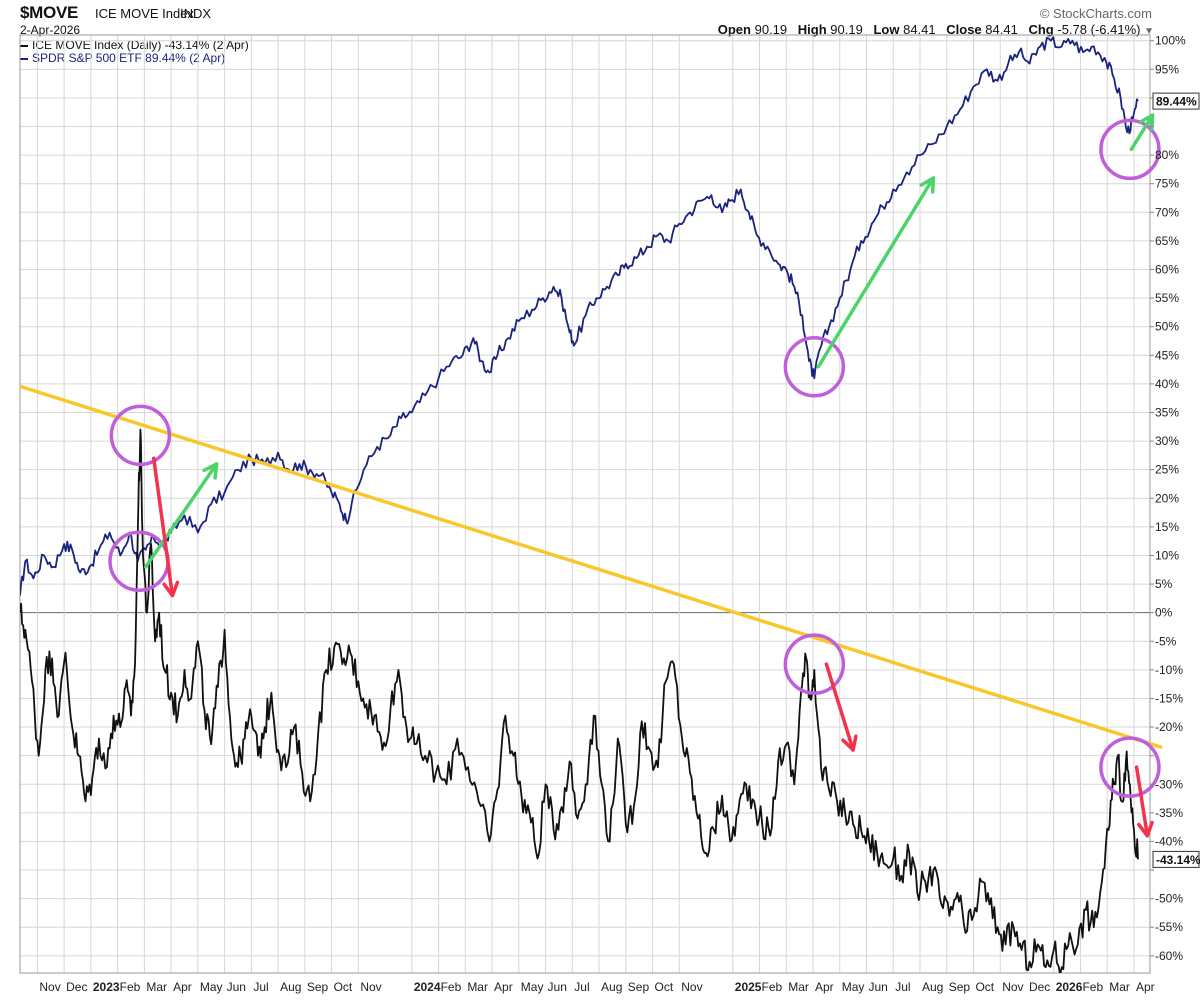 The width and height of the screenshot is (1200, 1000). I want to click on y-tick-label: 25%, so click(1167, 470).